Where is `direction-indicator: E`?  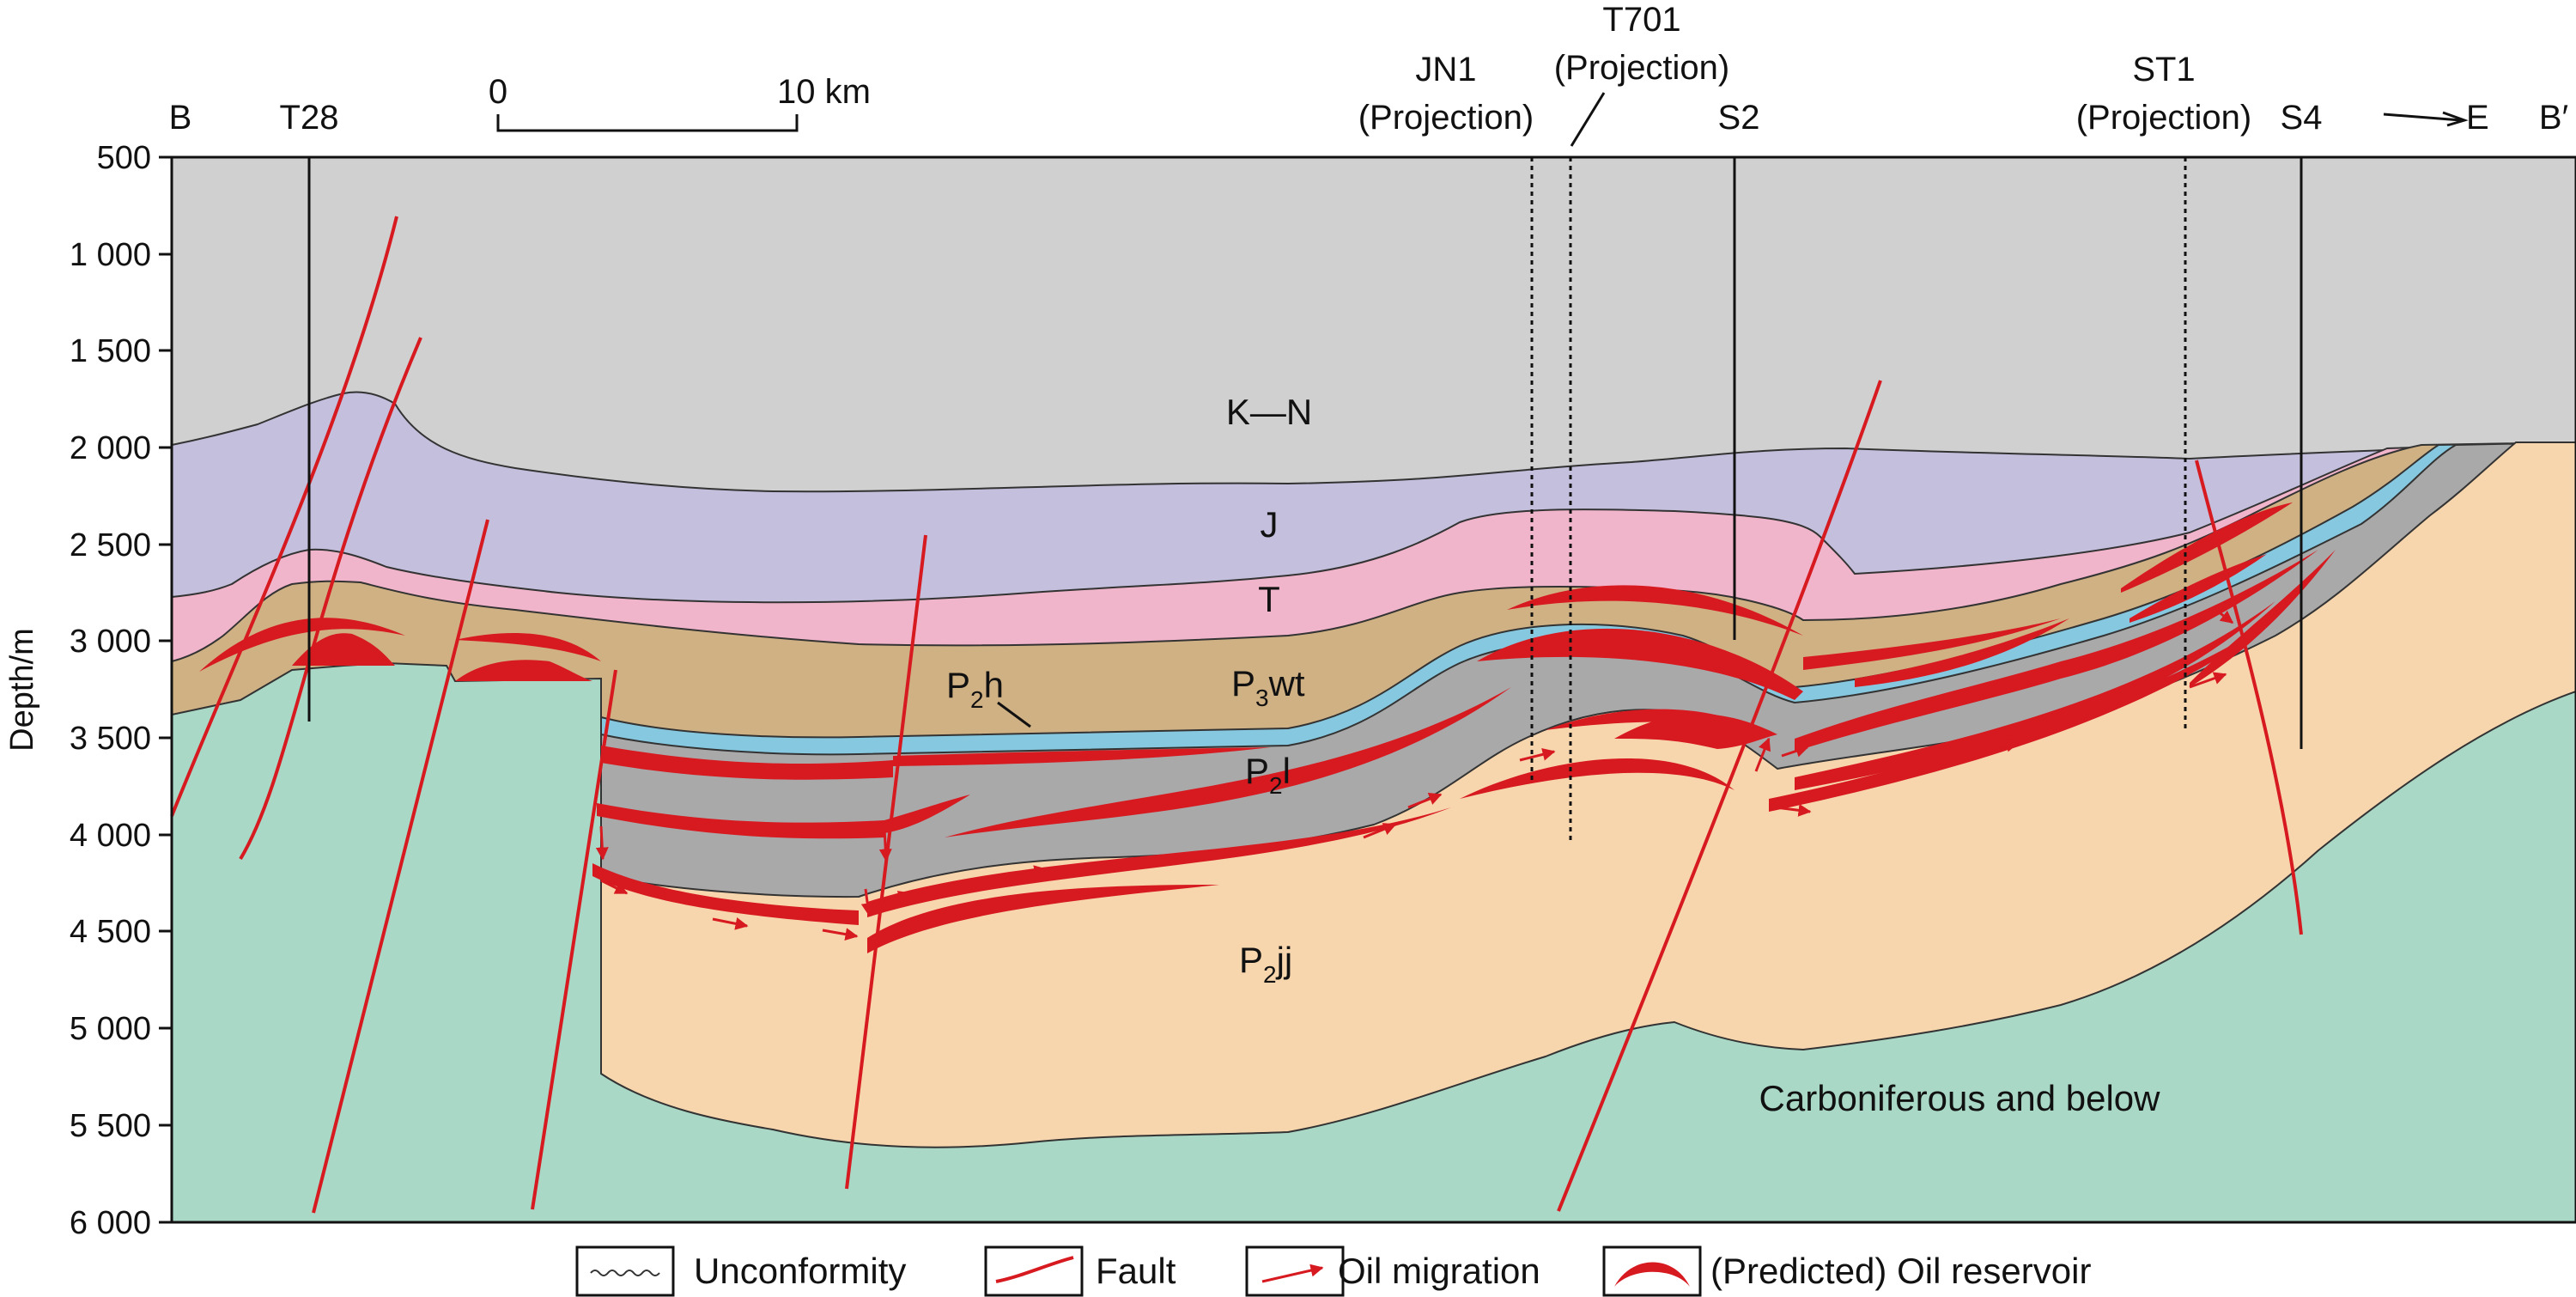
direction-indicator: E is located at coordinates (2436, 118).